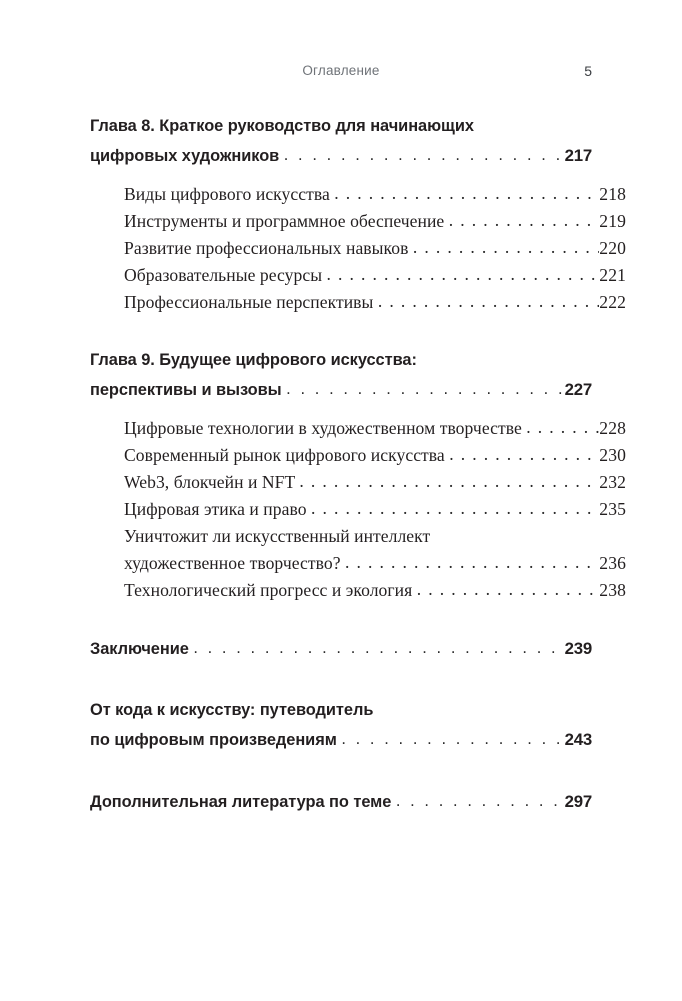  I want to click on toc-entry-label: Заключение, so click(142, 649).